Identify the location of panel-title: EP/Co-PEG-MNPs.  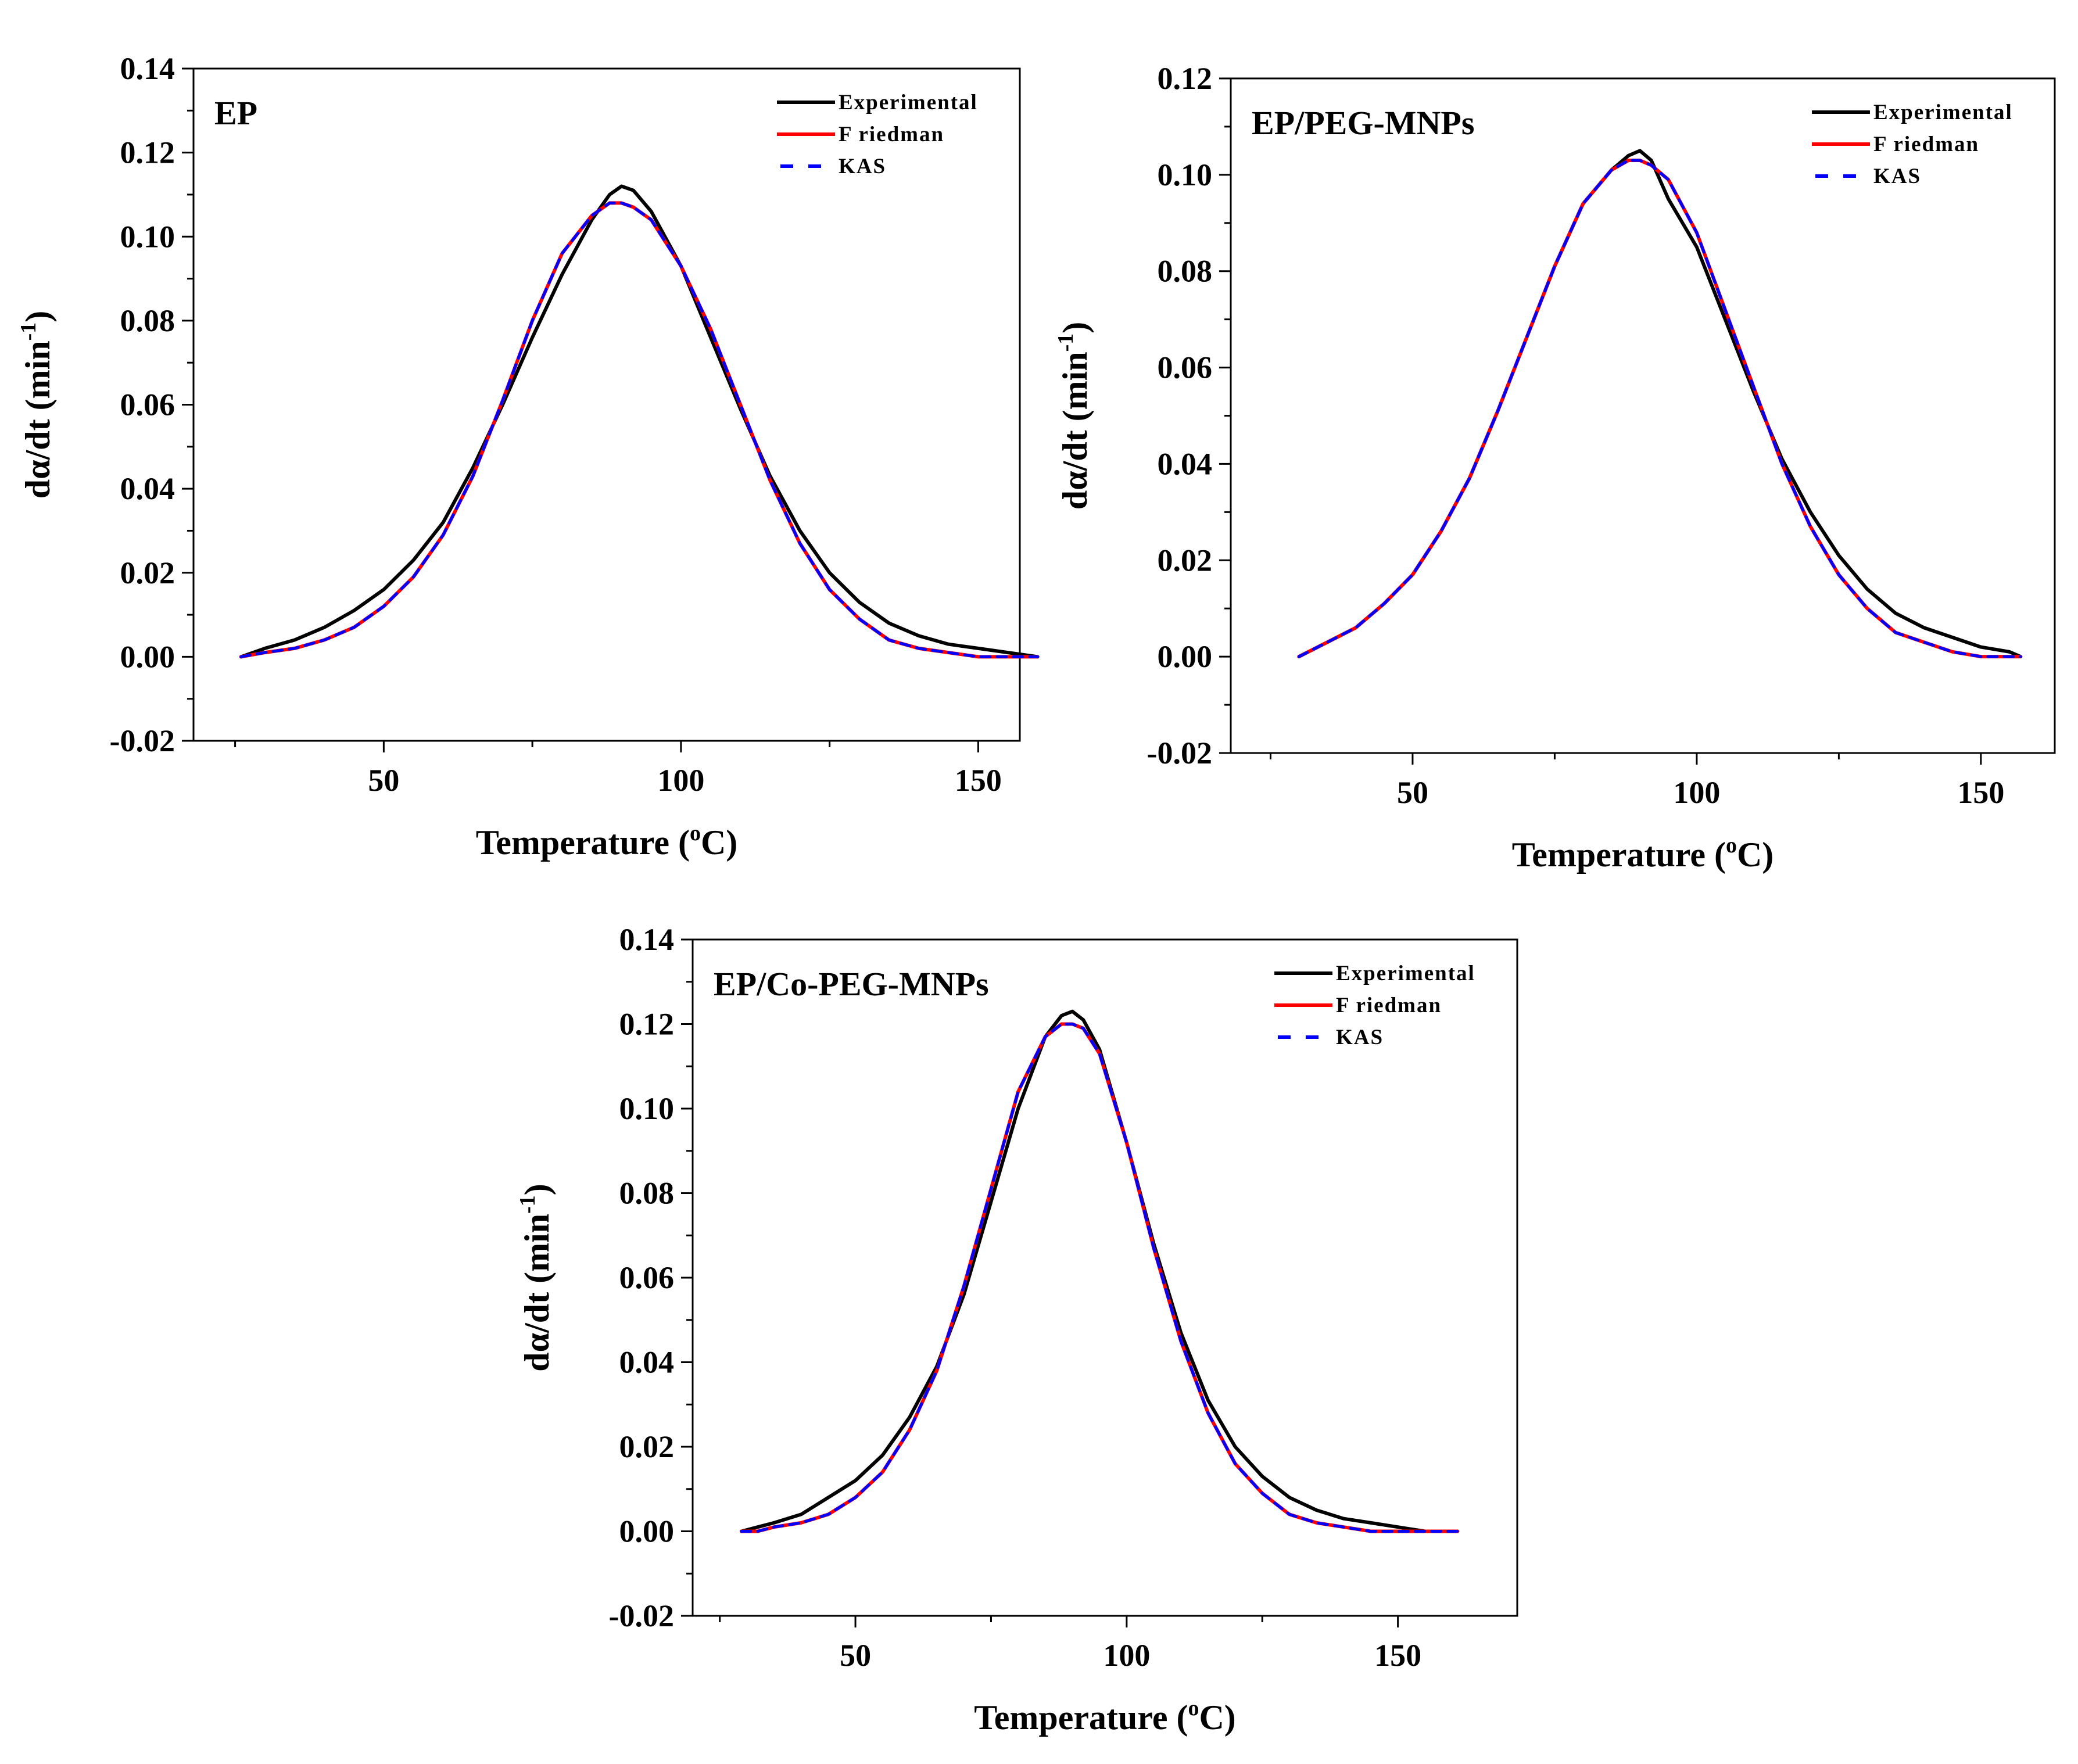
(851, 984).